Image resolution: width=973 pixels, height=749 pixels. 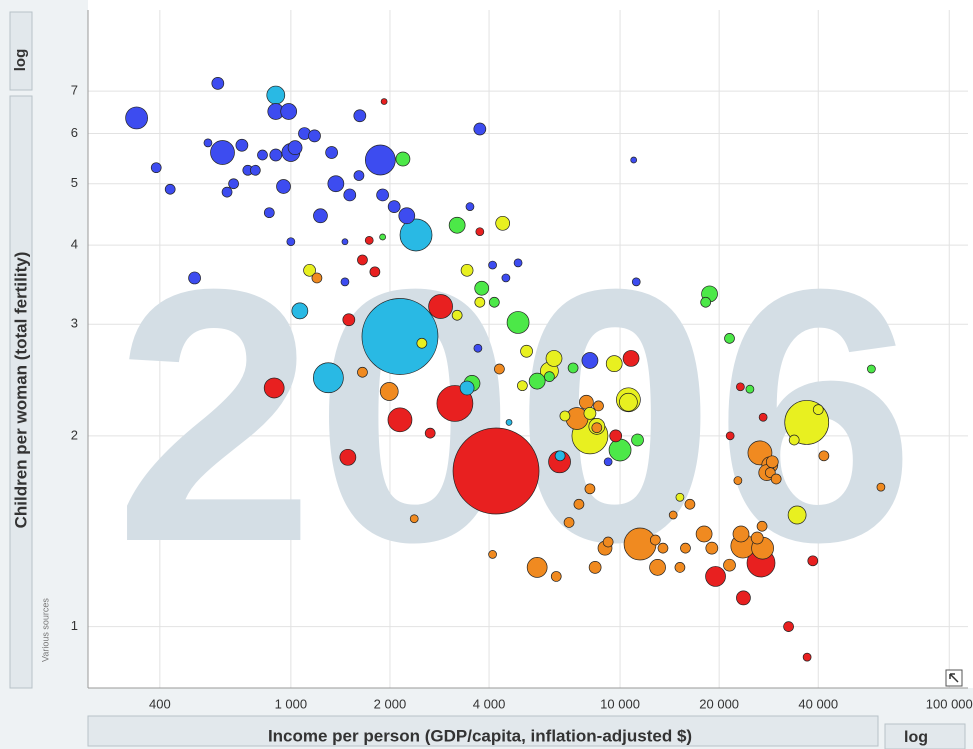 I want to click on x-axis-selector, so click(x=483, y=731).